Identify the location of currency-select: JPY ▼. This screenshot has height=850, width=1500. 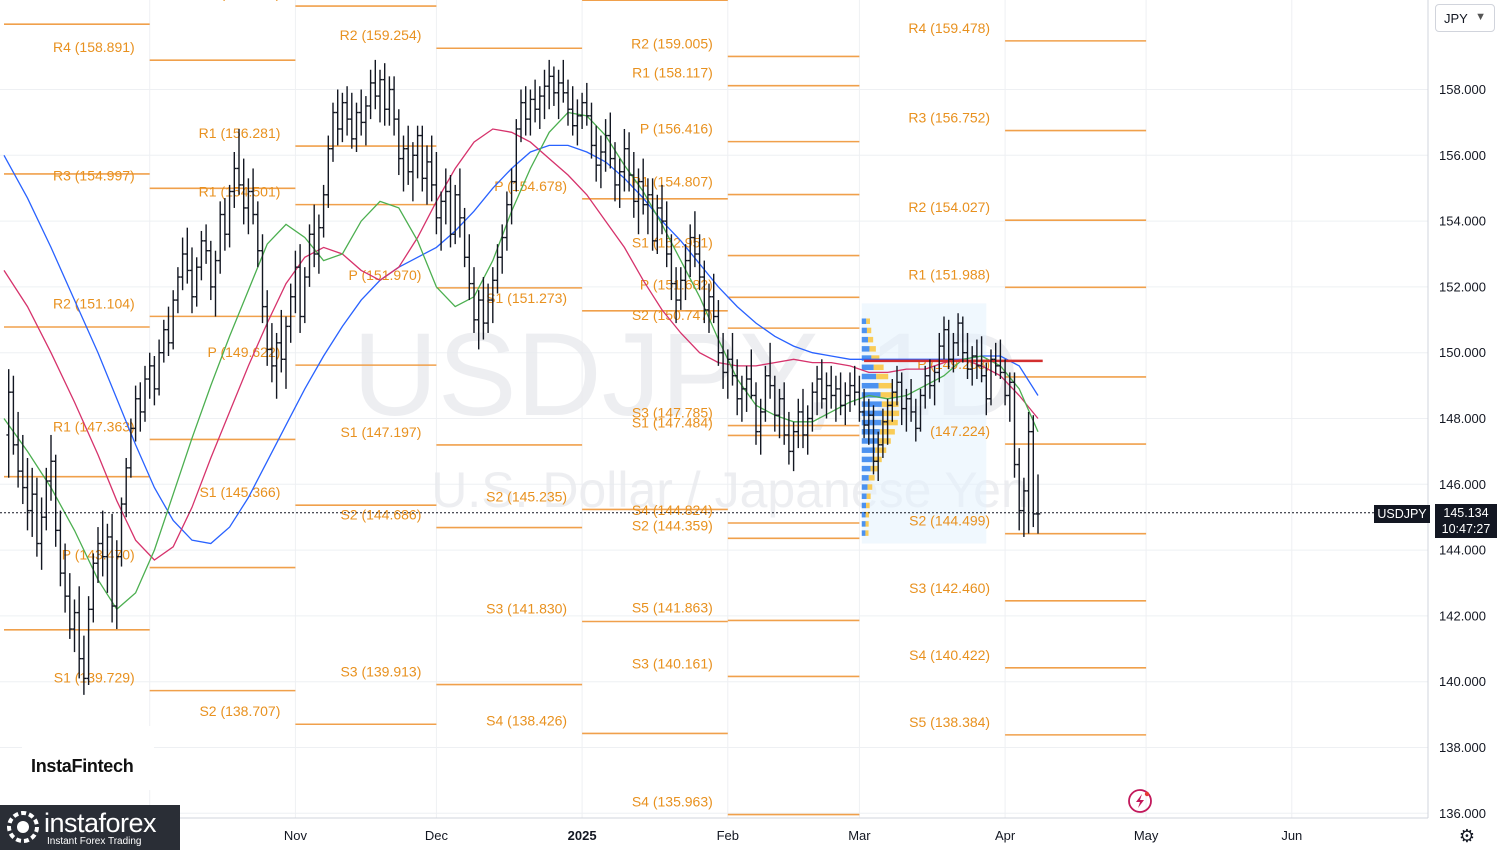
(1465, 18).